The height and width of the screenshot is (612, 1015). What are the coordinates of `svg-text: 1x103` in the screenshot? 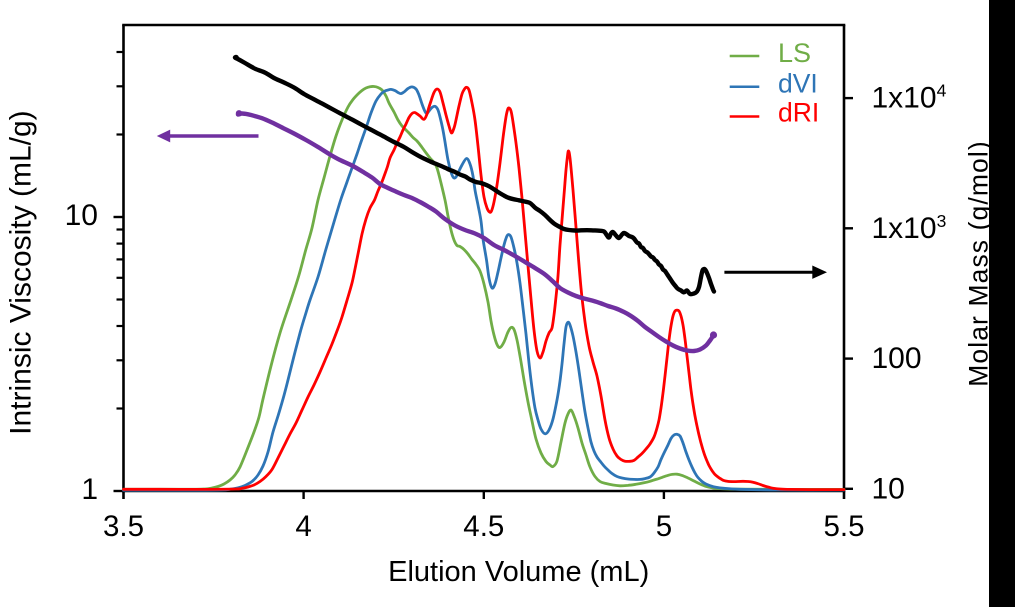 It's located at (909, 228).